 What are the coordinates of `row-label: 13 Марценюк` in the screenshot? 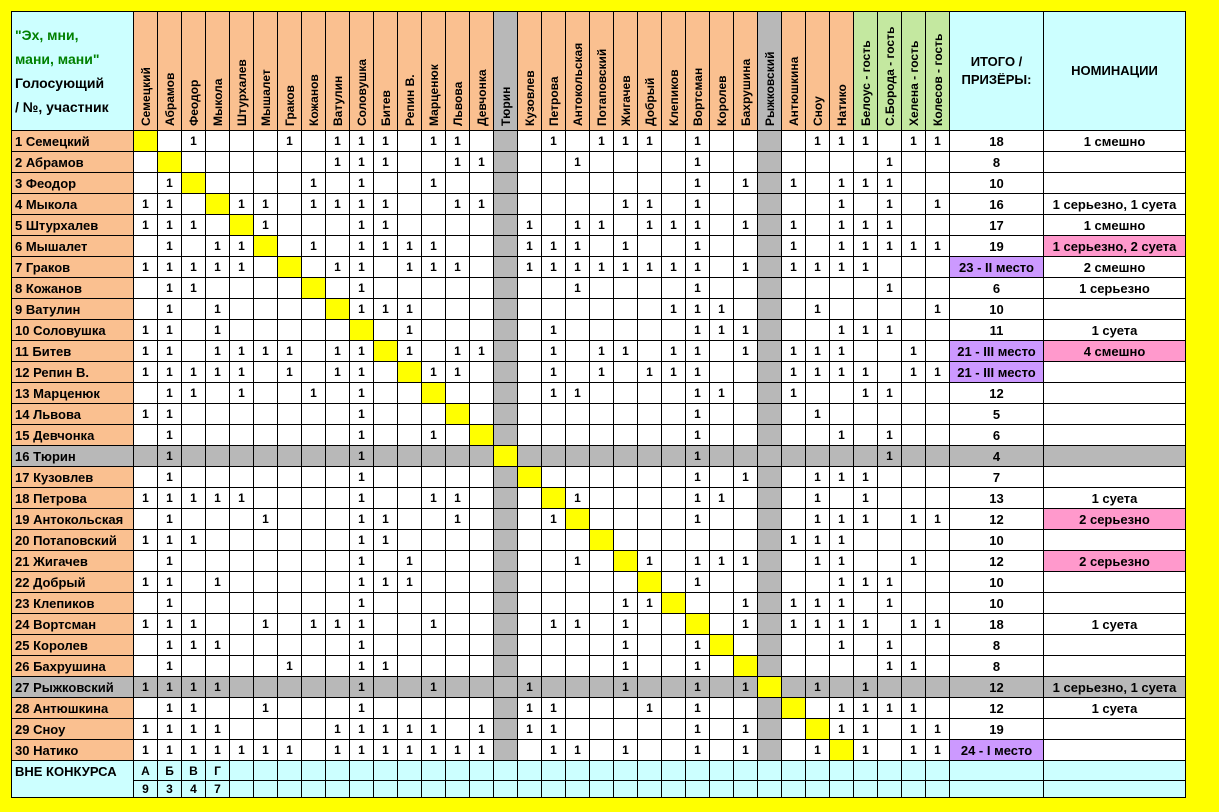 It's located at (72, 393).